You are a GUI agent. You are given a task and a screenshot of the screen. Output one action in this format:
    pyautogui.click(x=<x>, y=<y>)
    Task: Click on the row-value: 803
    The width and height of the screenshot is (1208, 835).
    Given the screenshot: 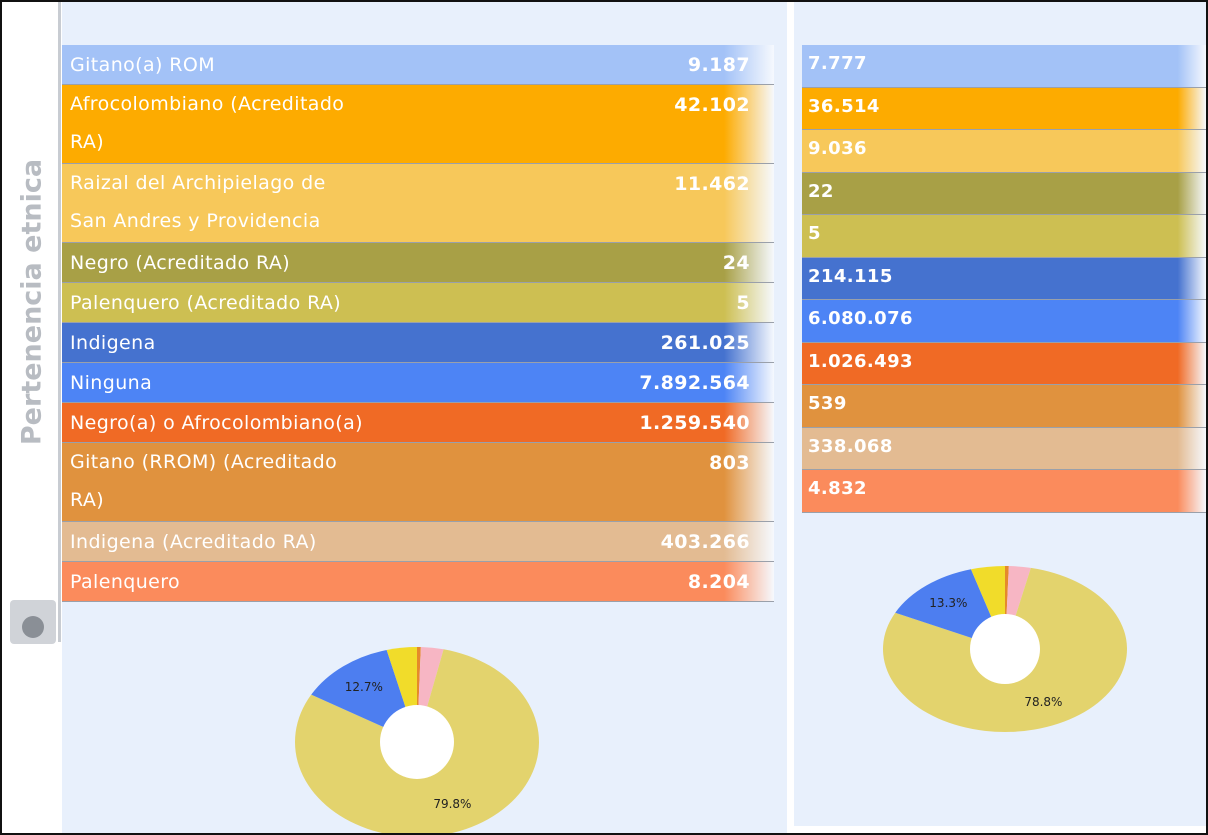 What is the action you would take?
    pyautogui.click(x=729, y=463)
    